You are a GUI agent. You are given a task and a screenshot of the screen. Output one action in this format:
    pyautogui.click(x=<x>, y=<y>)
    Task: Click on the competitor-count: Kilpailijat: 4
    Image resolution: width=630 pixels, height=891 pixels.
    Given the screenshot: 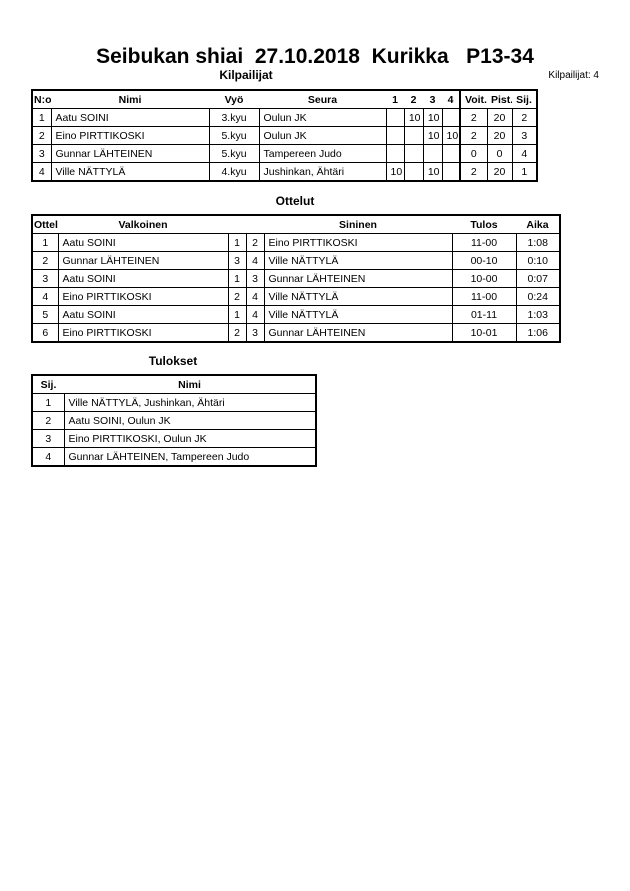 What is the action you would take?
    pyautogui.click(x=573, y=75)
    